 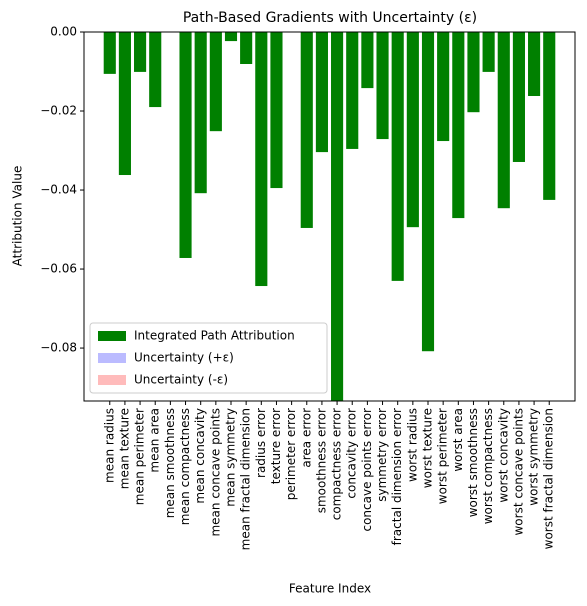 What do you see at coordinates (18, 216) in the screenshot?
I see `y-axis-label: Attribution Value` at bounding box center [18, 216].